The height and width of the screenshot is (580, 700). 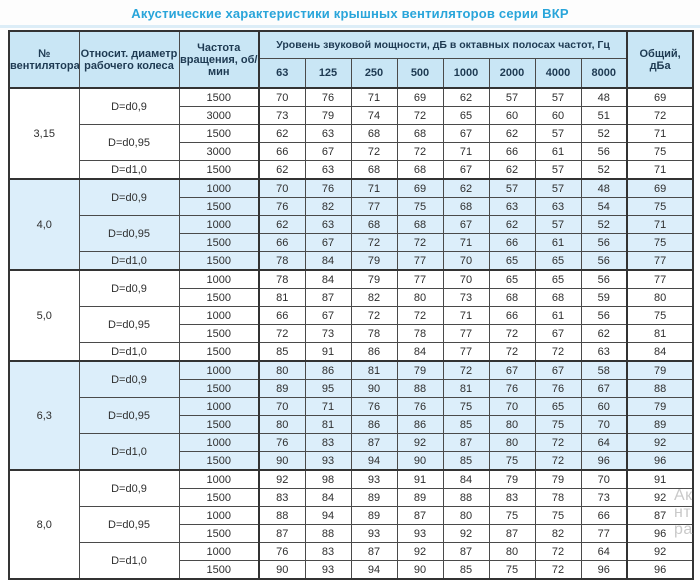 What do you see at coordinates (129, 561) in the screenshot?
I see `diameter-cell: D=d1,0` at bounding box center [129, 561].